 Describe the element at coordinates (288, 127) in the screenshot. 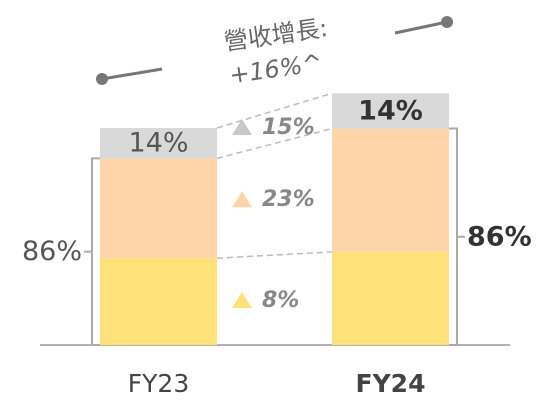

I see `growth-value: 15%` at that location.